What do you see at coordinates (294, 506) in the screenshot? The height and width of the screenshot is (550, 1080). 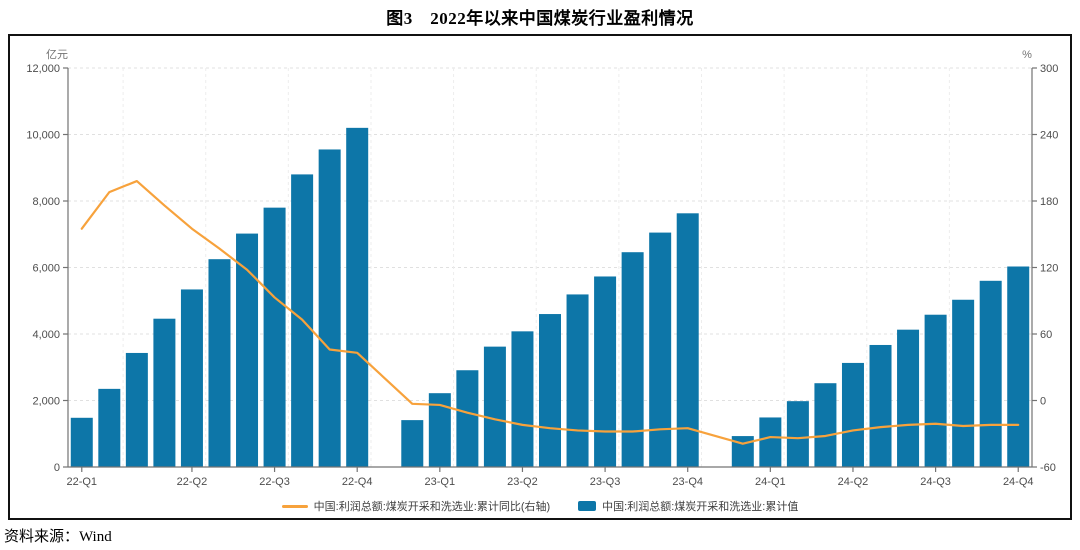 I see `line-swatch-icon` at bounding box center [294, 506].